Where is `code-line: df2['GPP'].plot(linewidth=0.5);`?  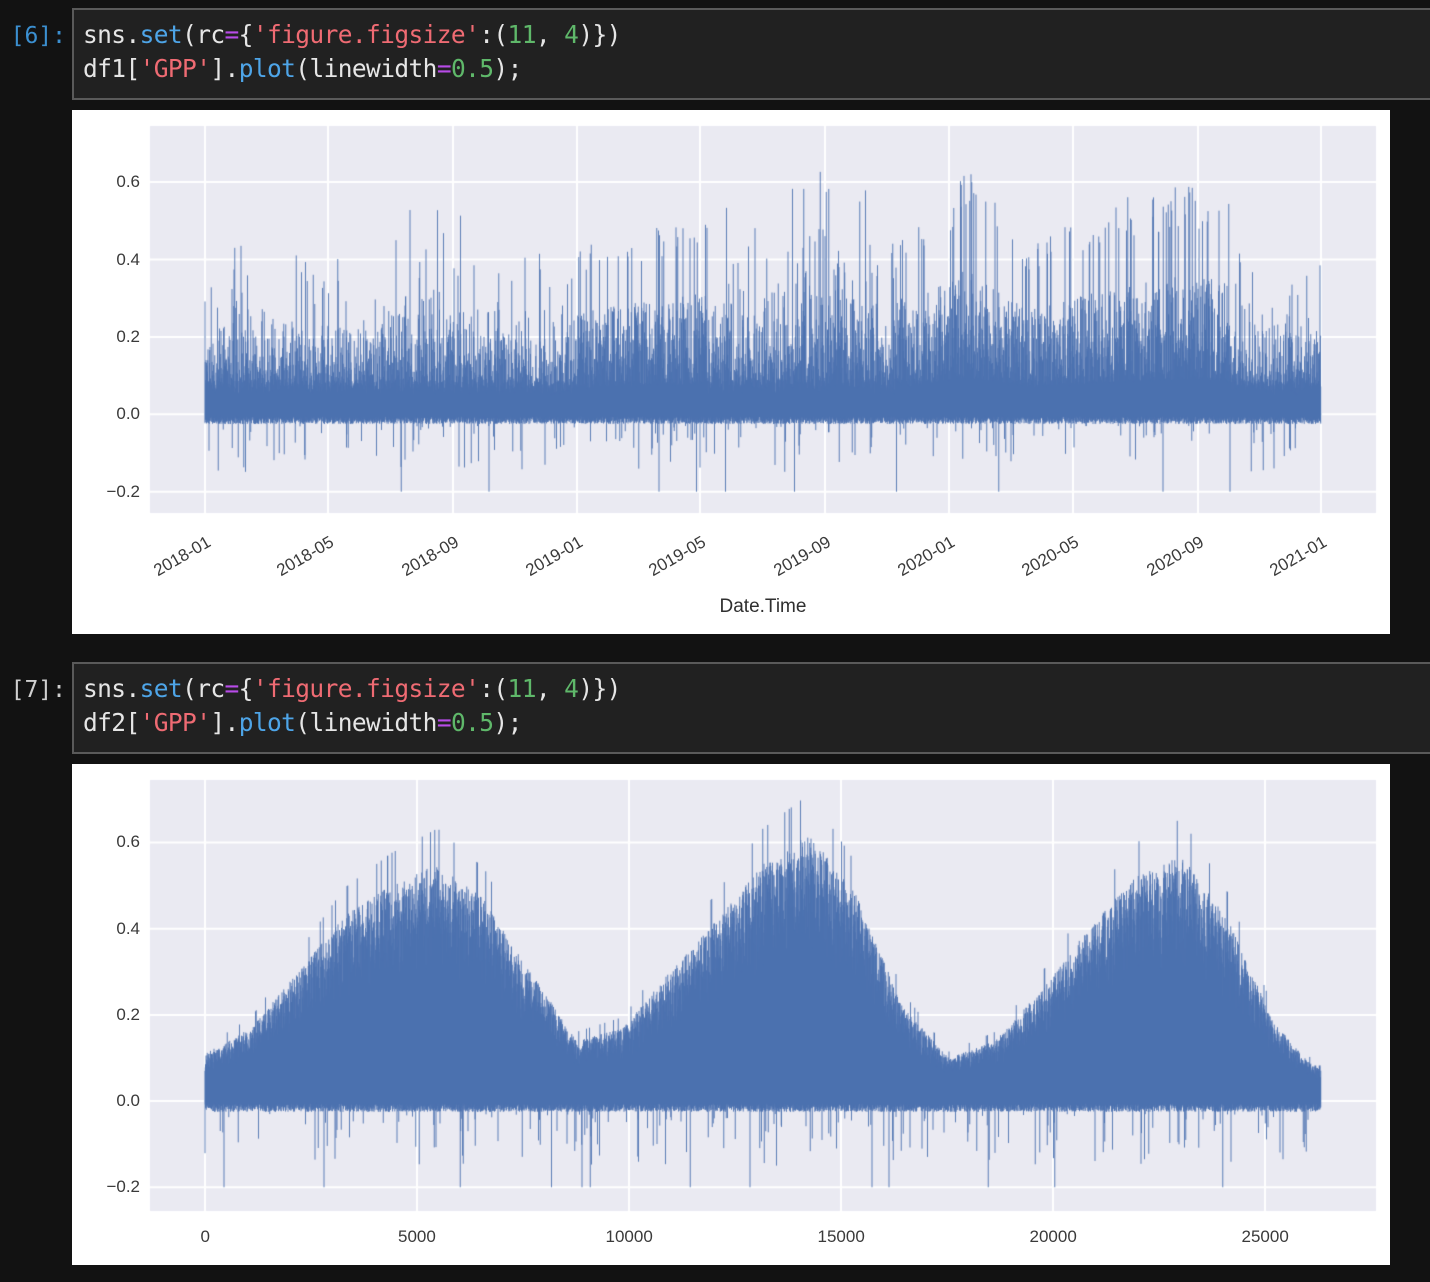
code-line: df2['GPP'].plot(linewidth=0.5); is located at coordinates (756, 723).